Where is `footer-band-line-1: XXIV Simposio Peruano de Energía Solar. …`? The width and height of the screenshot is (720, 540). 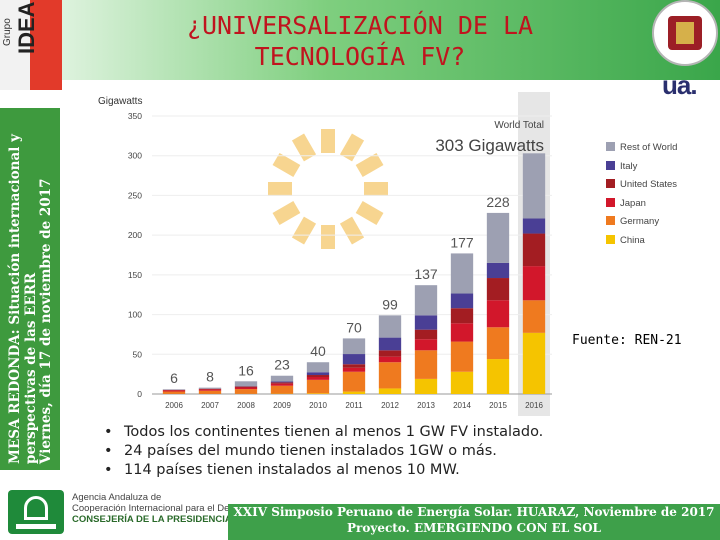 footer-band-line-1: XXIV Simposio Peruano de Energía Solar. … is located at coordinates (474, 512).